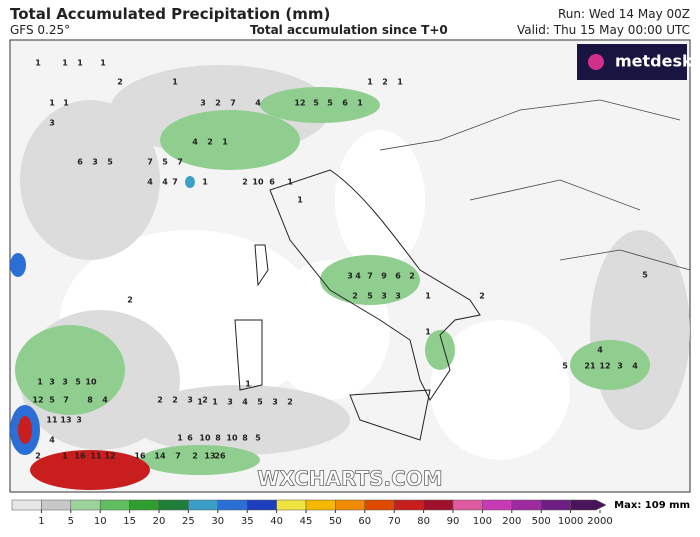 The image size is (700, 537). Describe the element at coordinates (384, 276) in the screenshot. I see `map-value-label: 9` at that location.